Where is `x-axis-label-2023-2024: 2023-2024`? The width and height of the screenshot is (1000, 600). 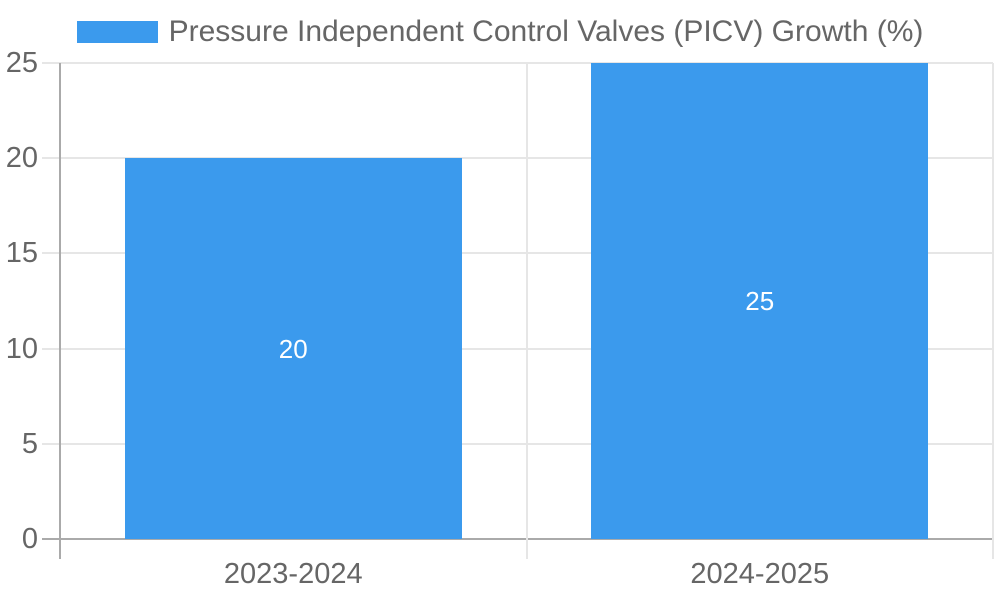
x-axis-label-2023-2024: 2023-2024 is located at coordinates (293, 574).